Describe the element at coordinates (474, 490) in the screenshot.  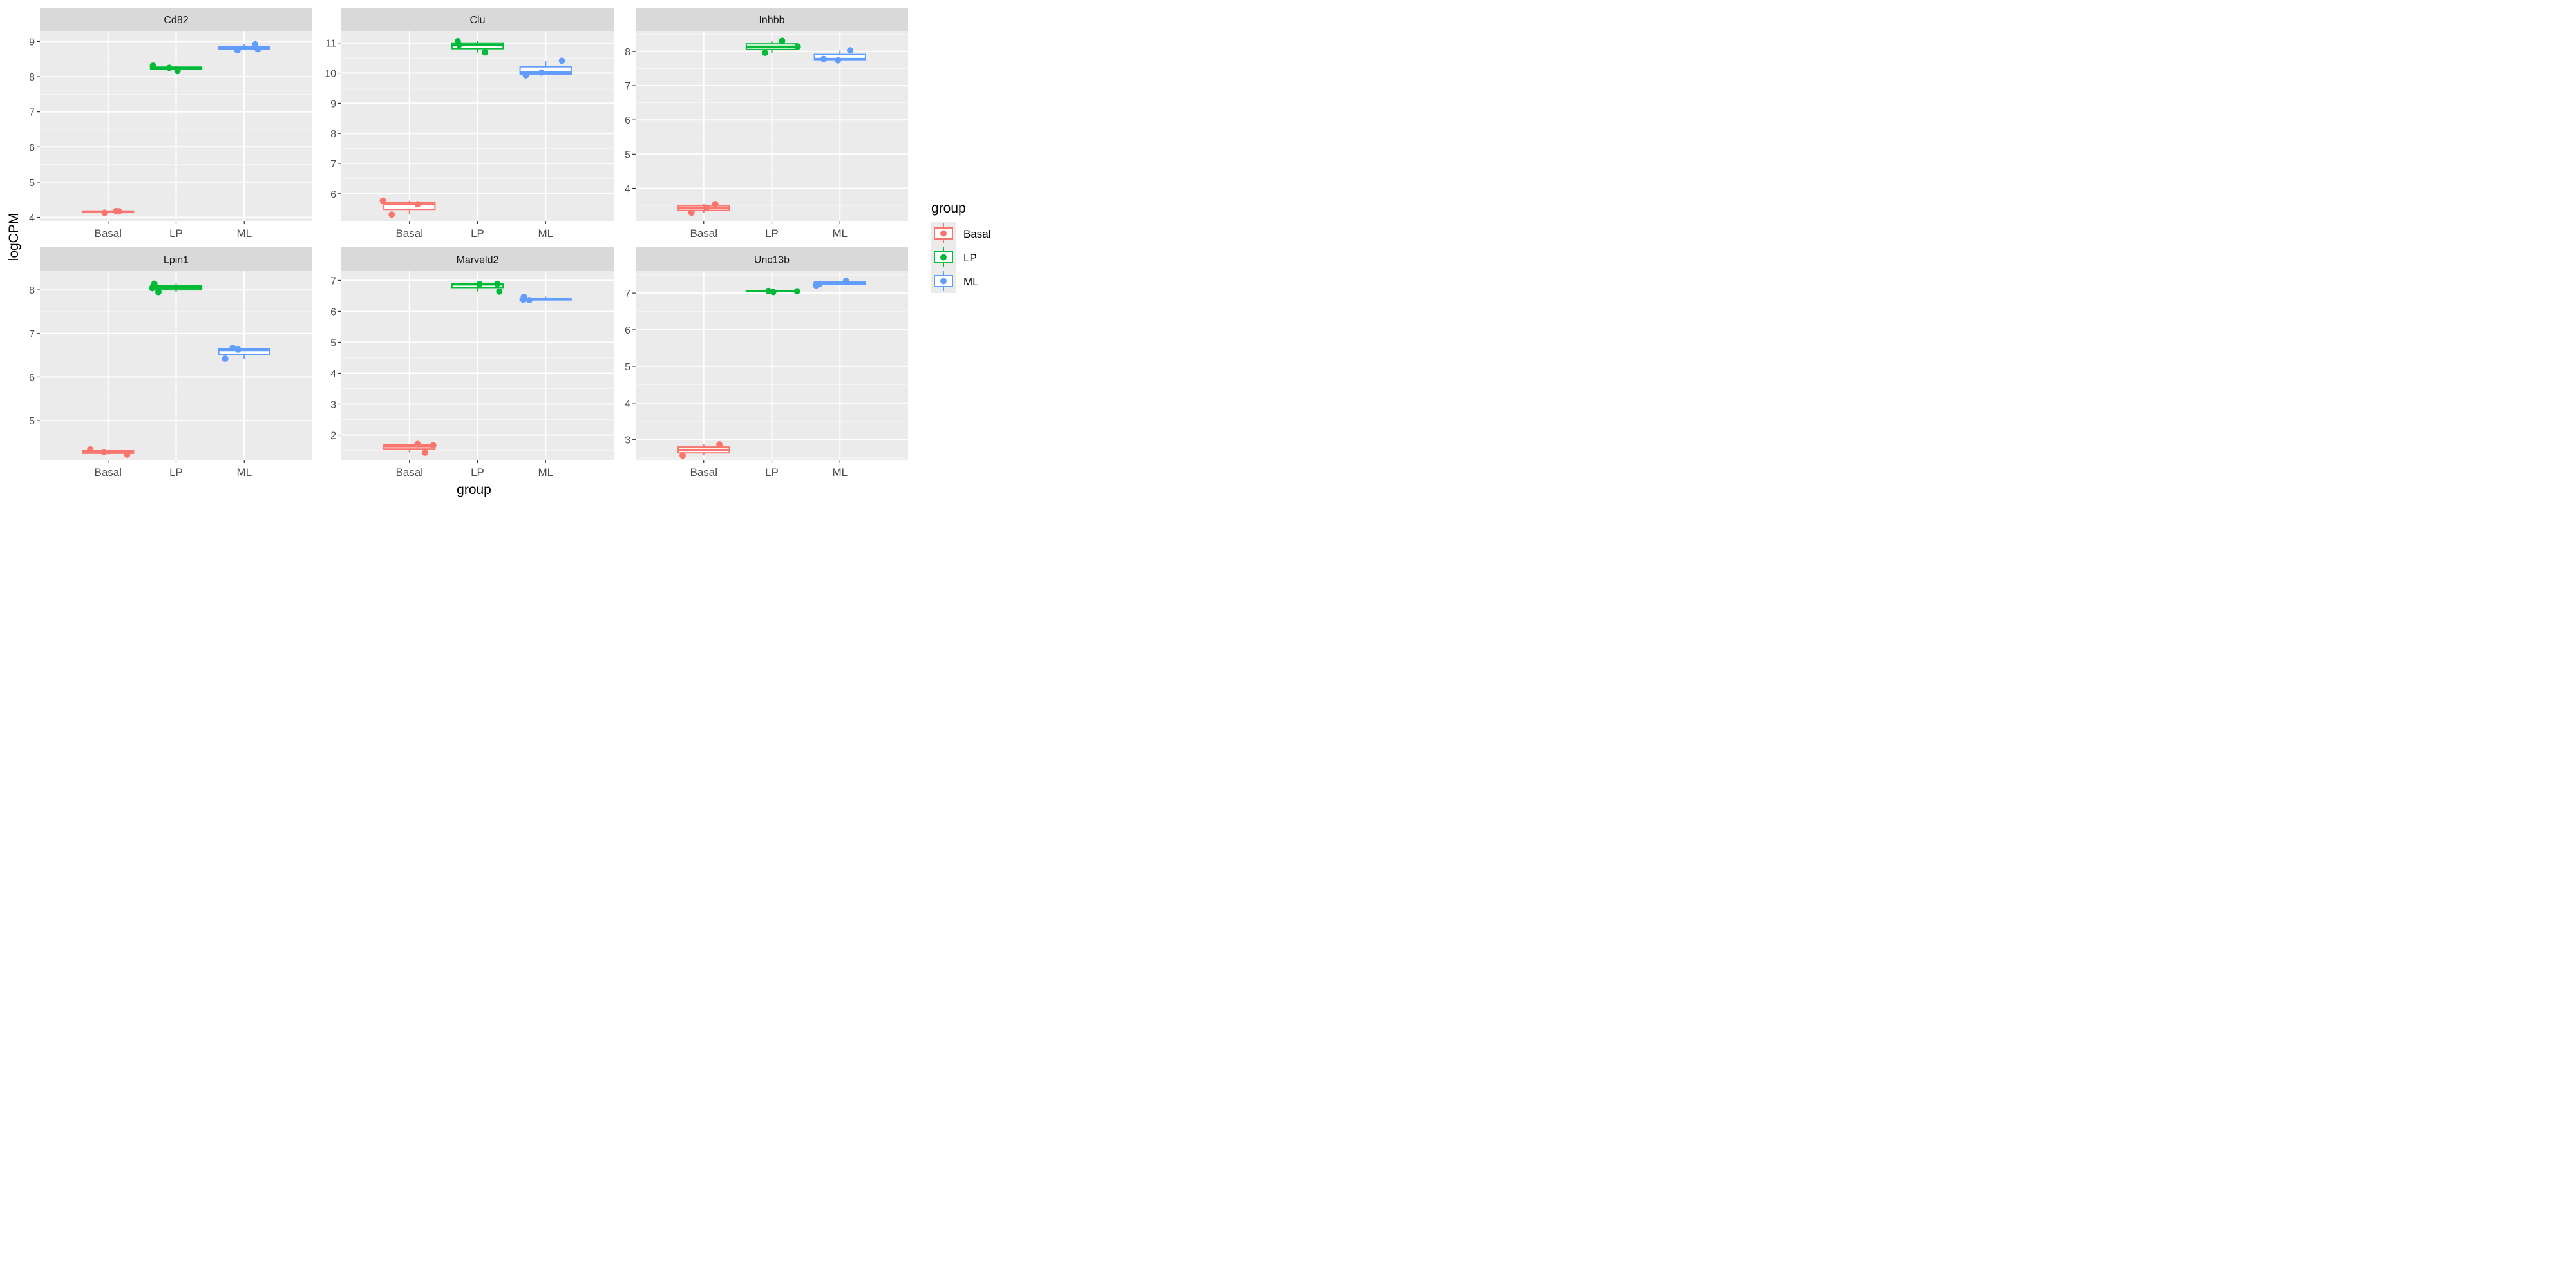
I see `x-axis-title: group` at that location.